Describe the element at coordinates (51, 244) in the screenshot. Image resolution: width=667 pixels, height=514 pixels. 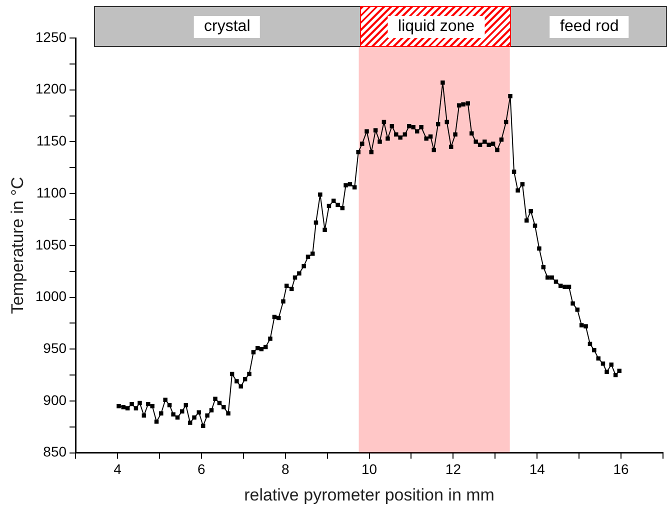
I see `y-tick-label: 1050` at that location.